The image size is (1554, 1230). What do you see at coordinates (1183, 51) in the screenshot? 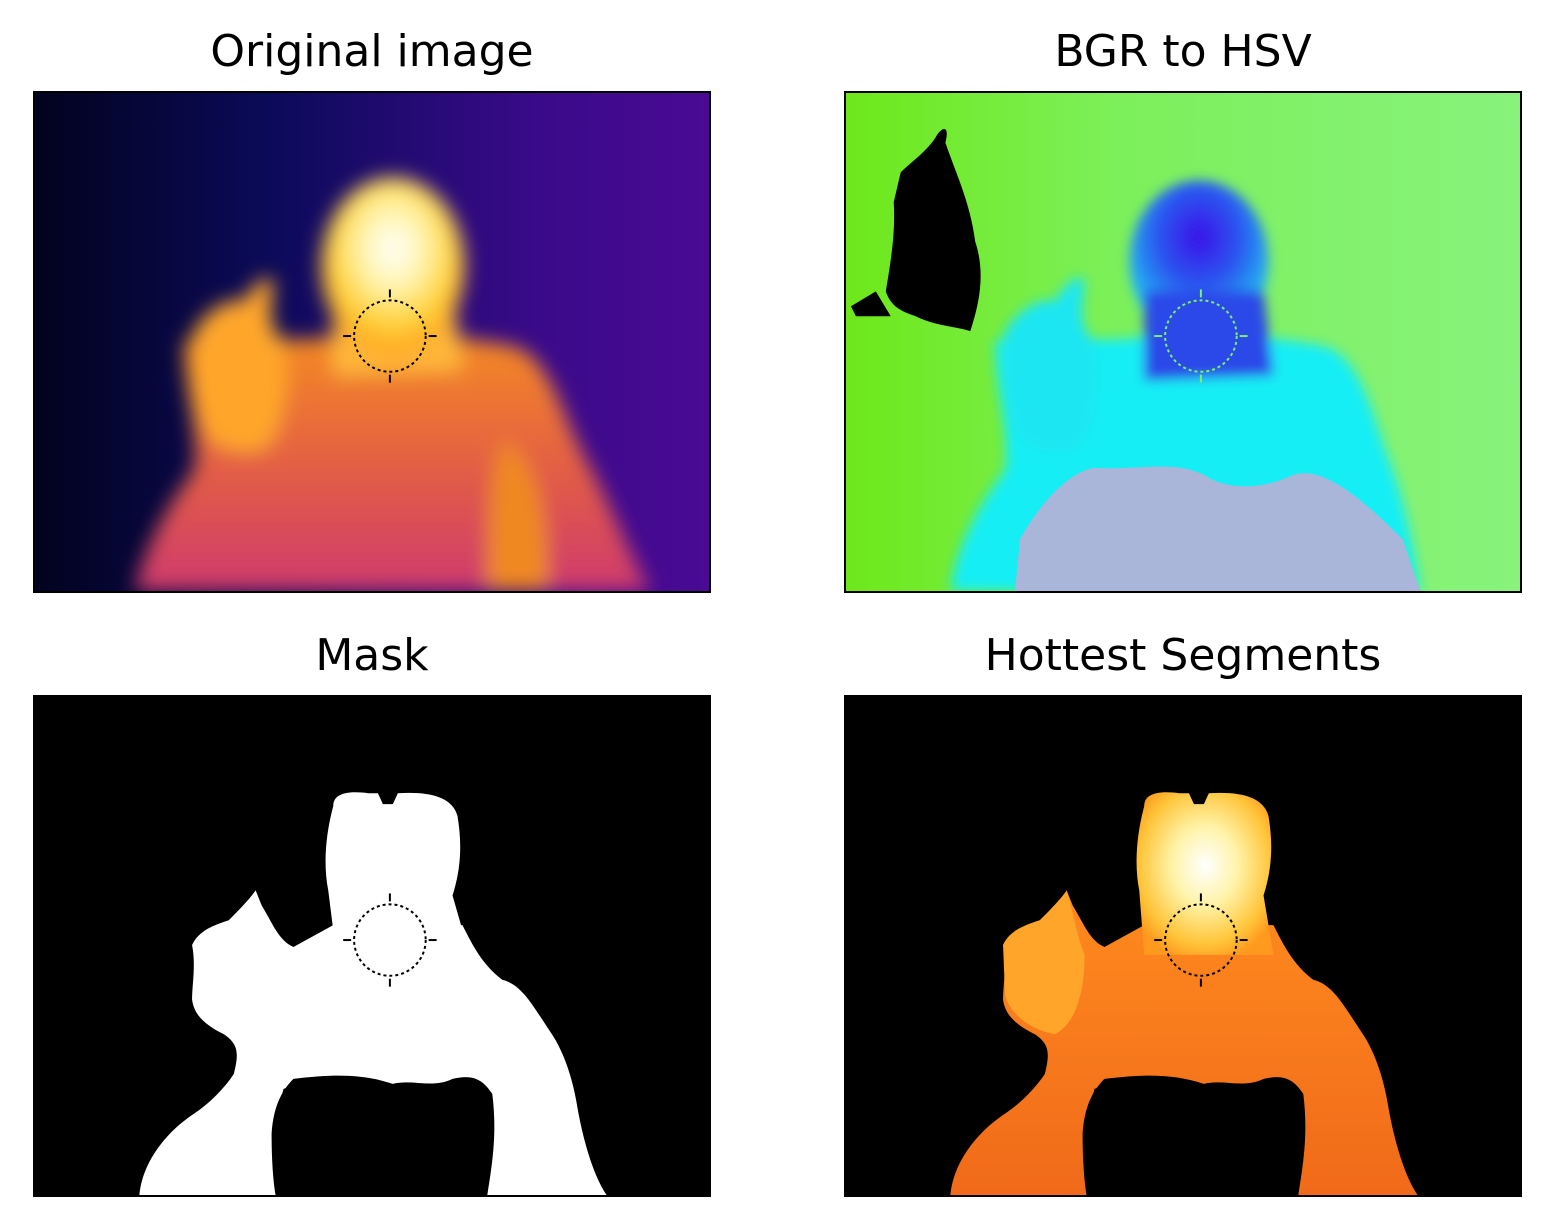
I see `panel-title-bgr-to-hsv: BGR to HSV` at bounding box center [1183, 51].